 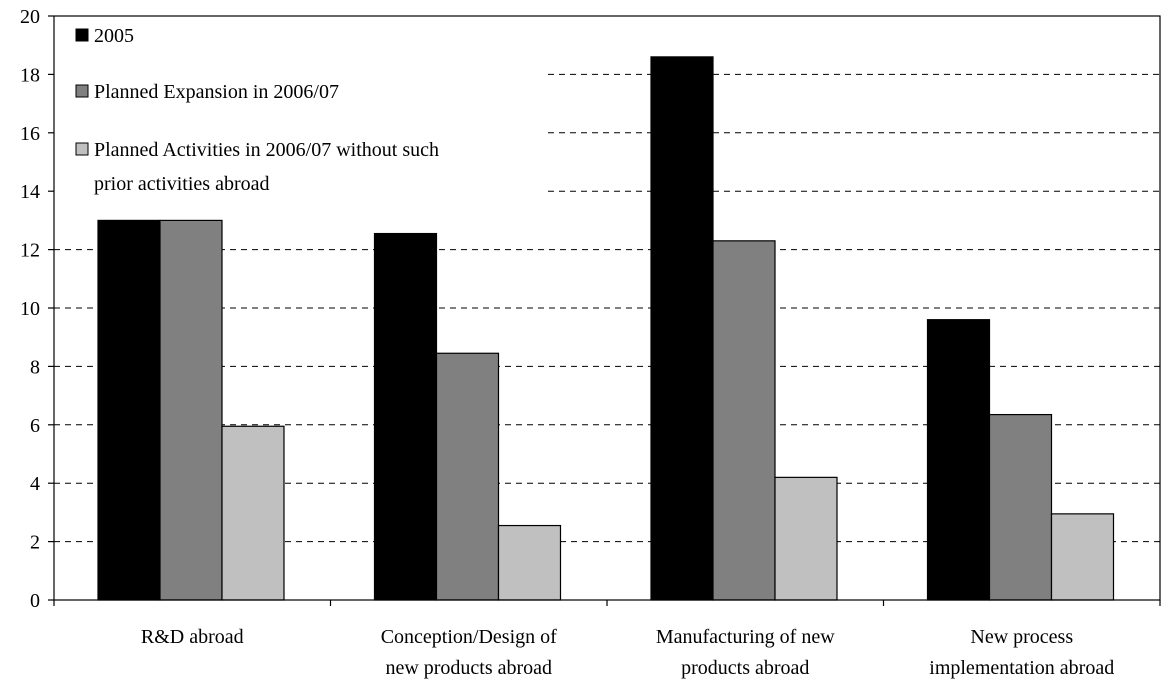 I want to click on x-category-label: new products abroad, so click(x=468, y=668).